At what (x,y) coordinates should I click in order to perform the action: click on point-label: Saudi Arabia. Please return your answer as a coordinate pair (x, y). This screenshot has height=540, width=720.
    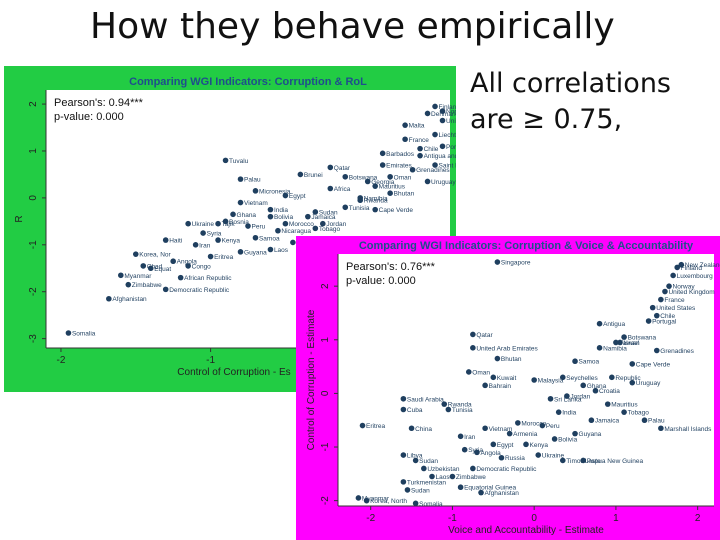
    Looking at the image, I should click on (425, 399).